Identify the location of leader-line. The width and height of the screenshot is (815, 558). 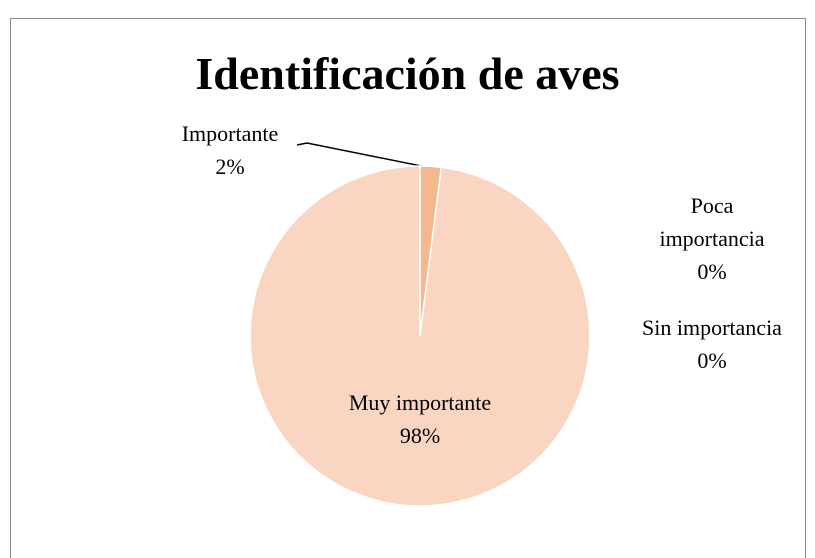
(364, 155).